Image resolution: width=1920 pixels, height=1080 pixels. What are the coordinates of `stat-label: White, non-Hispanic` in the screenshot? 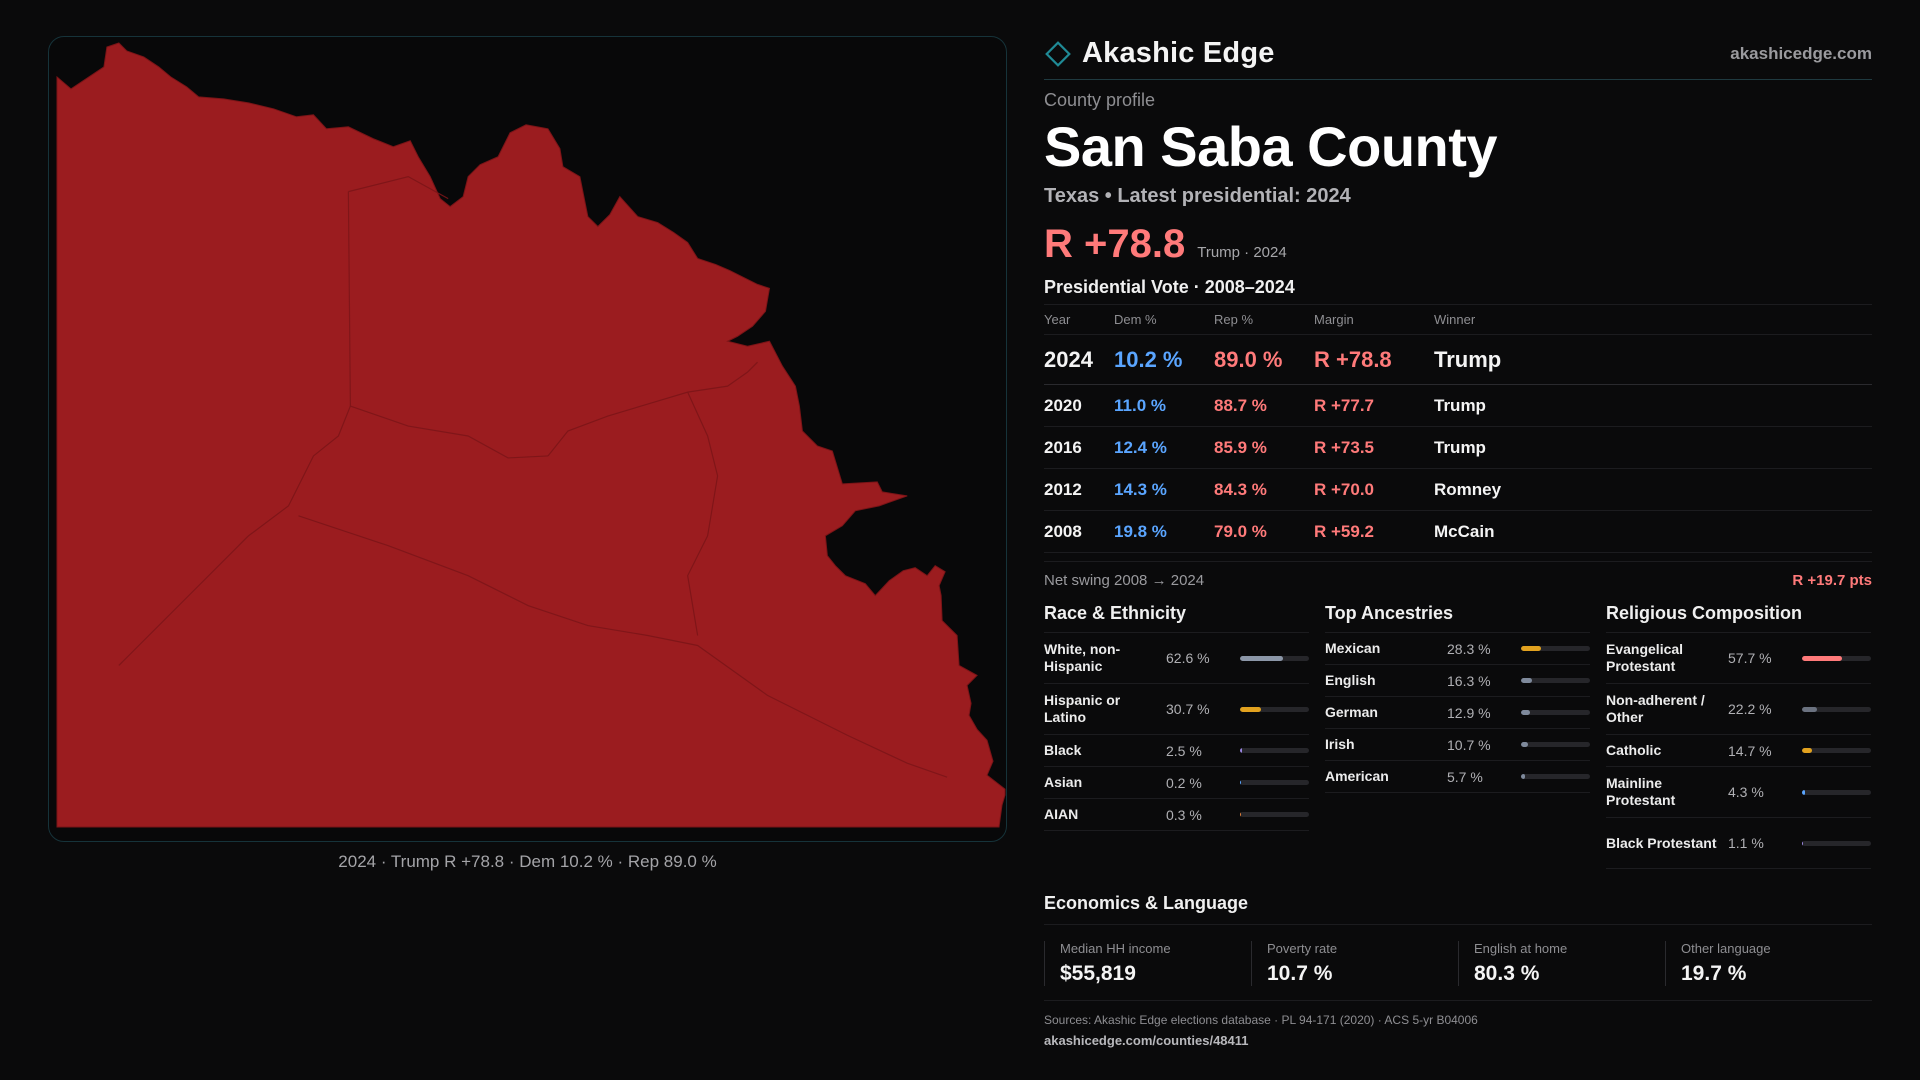 It's located at (1082, 657).